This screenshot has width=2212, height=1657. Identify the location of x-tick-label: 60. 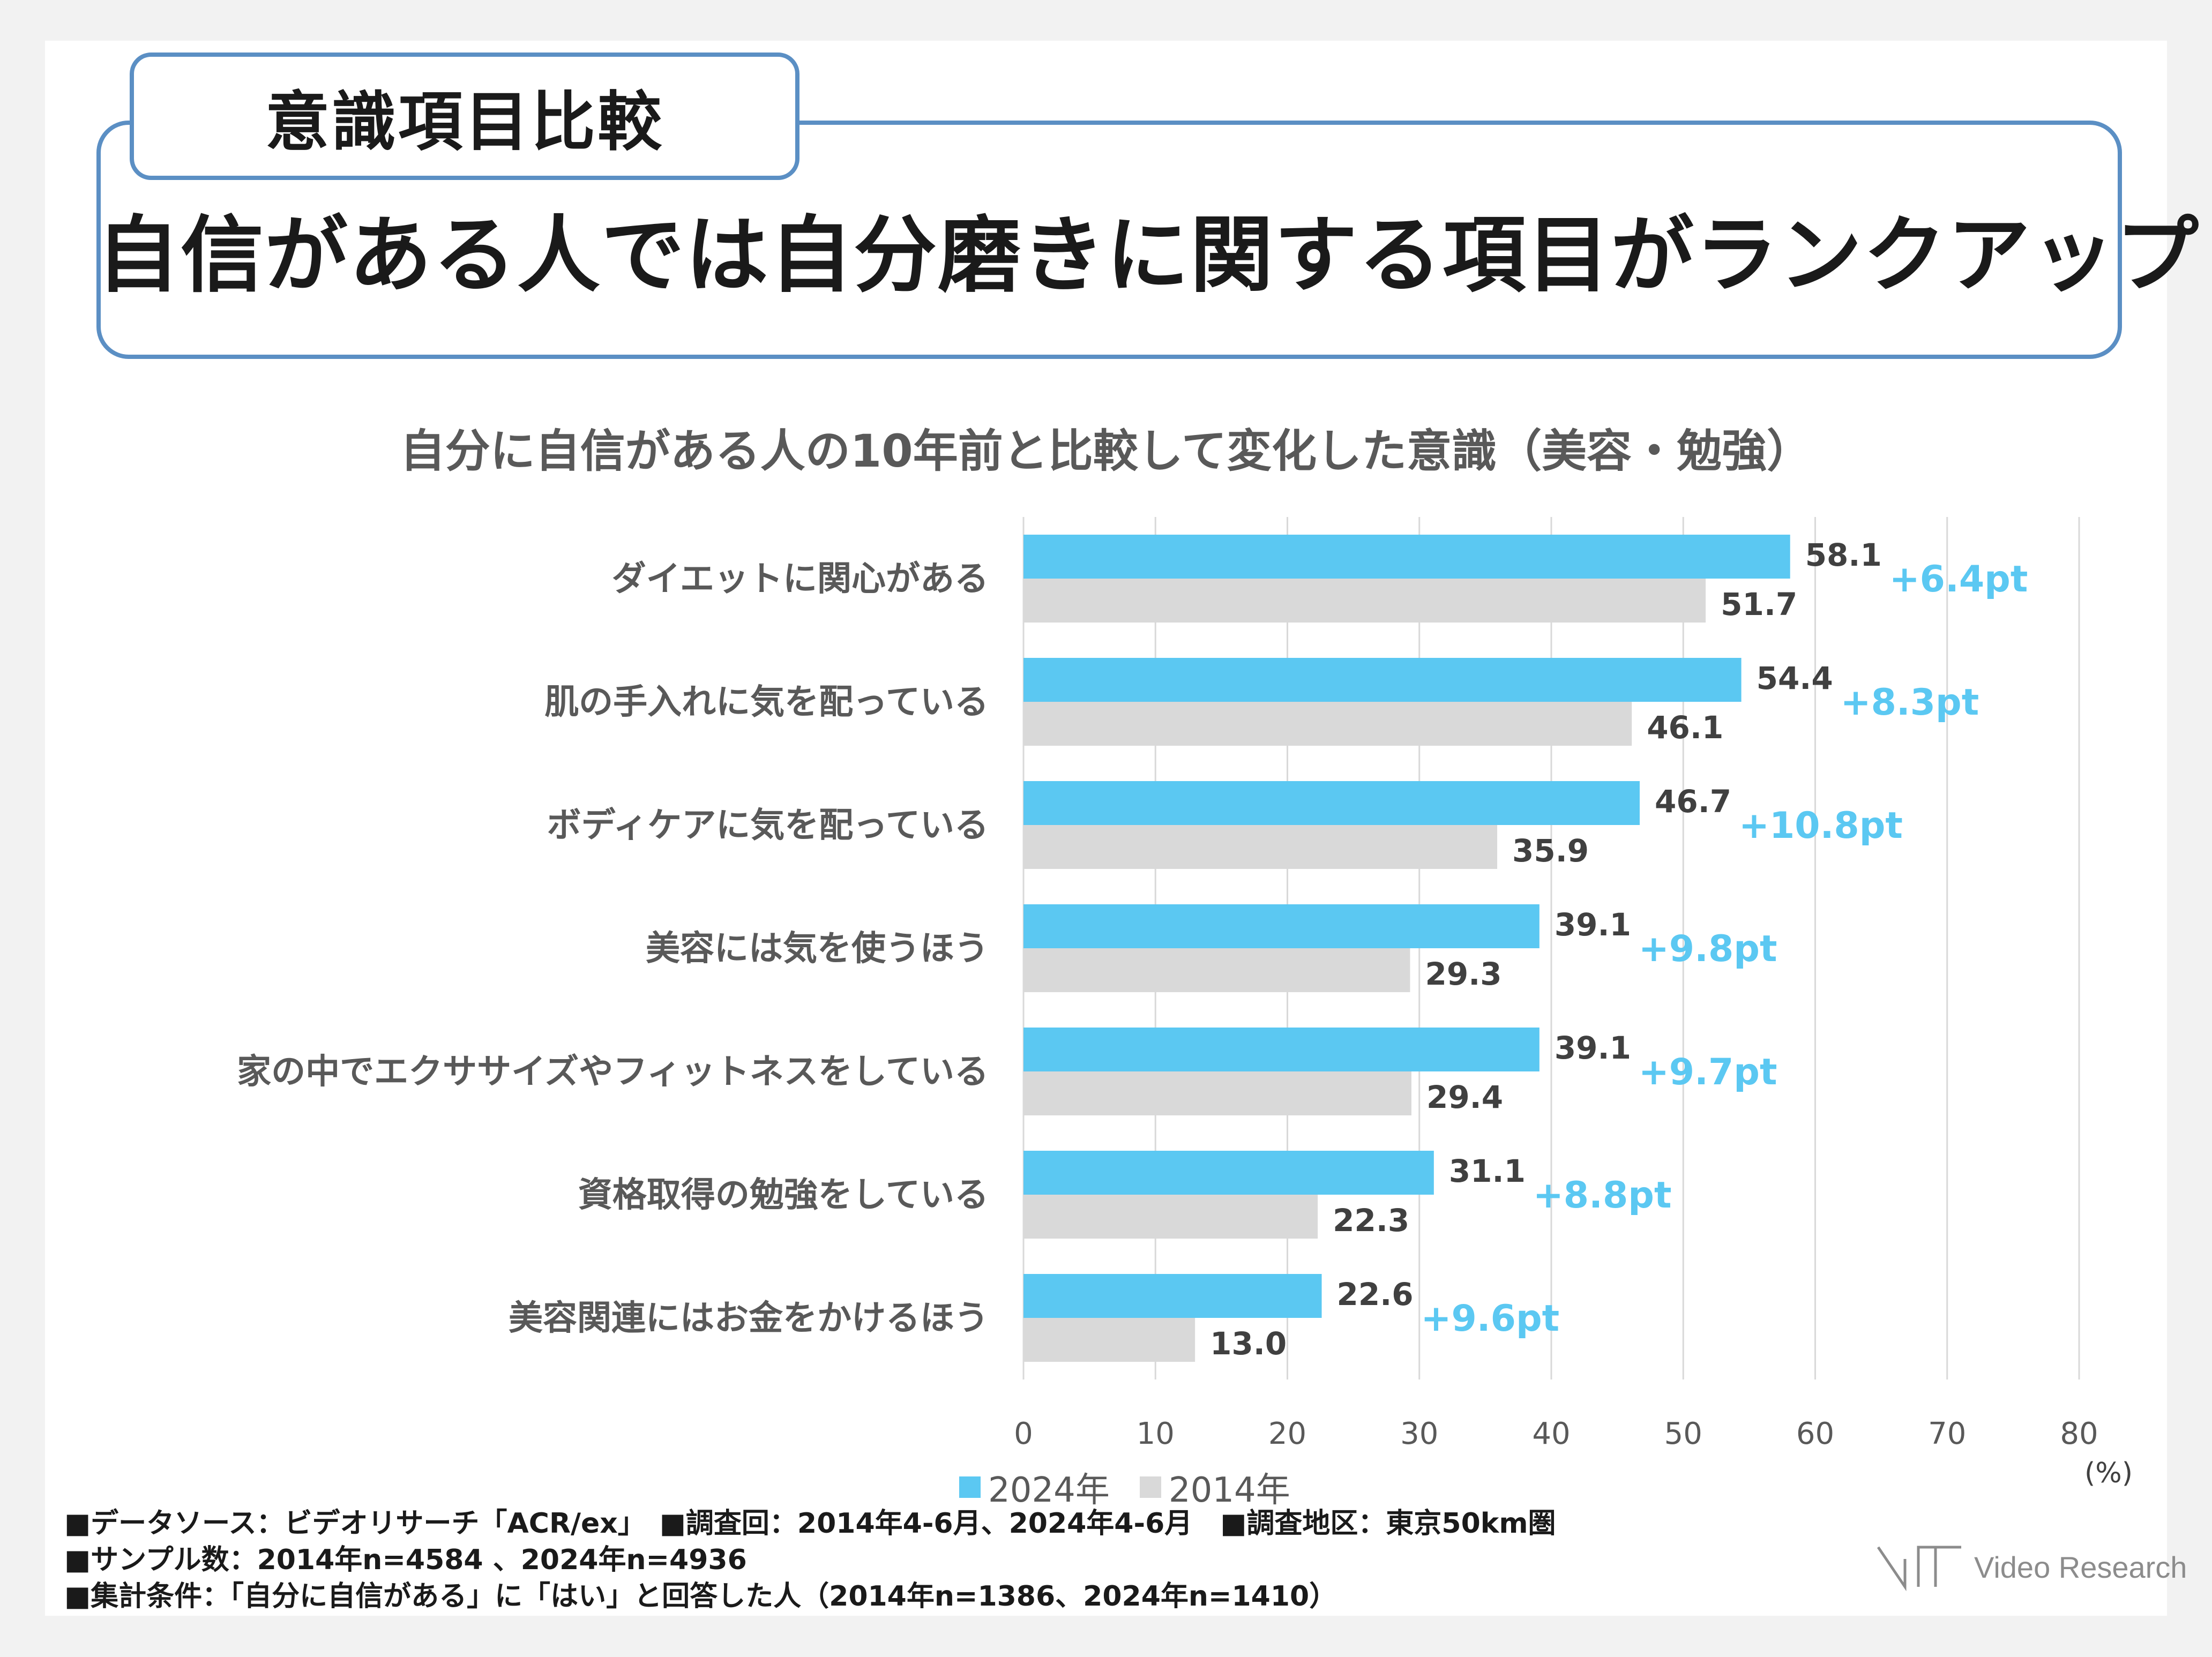
(1815, 1433).